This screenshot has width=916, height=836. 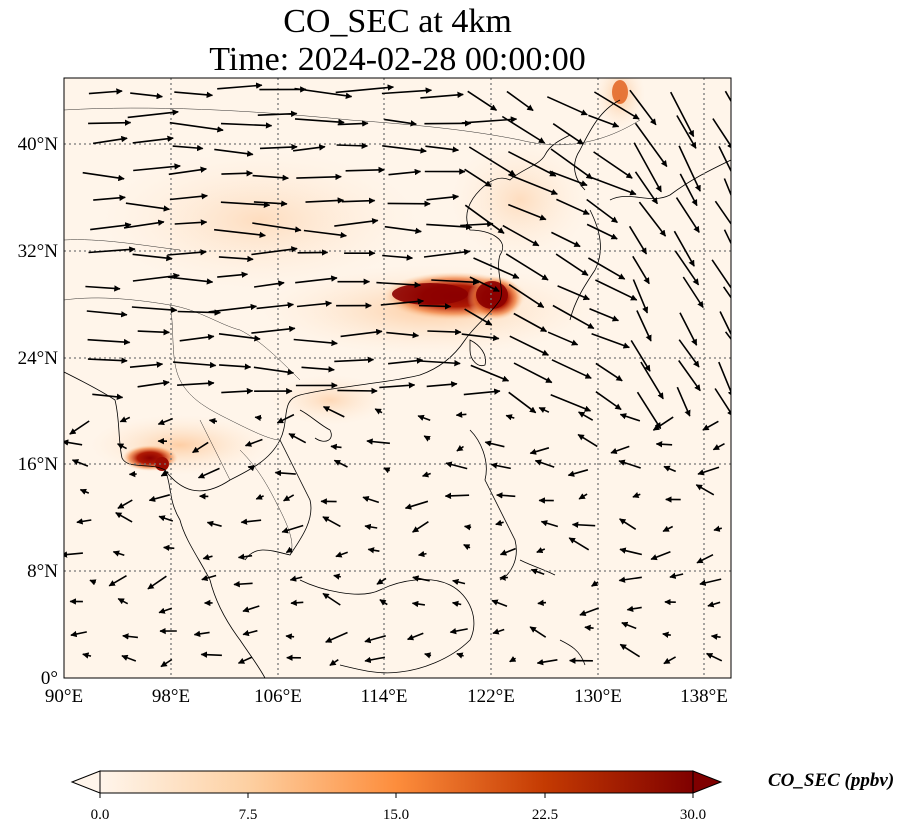 What do you see at coordinates (693, 815) in the screenshot?
I see `colorbar-tick-label: 30.0` at bounding box center [693, 815].